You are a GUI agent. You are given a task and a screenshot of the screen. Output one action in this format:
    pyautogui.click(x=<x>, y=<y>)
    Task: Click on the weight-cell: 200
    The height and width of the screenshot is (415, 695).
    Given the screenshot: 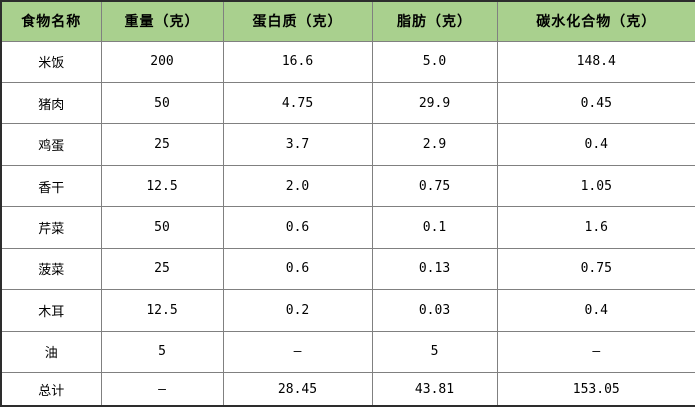 What is the action you would take?
    pyautogui.click(x=162, y=61)
    